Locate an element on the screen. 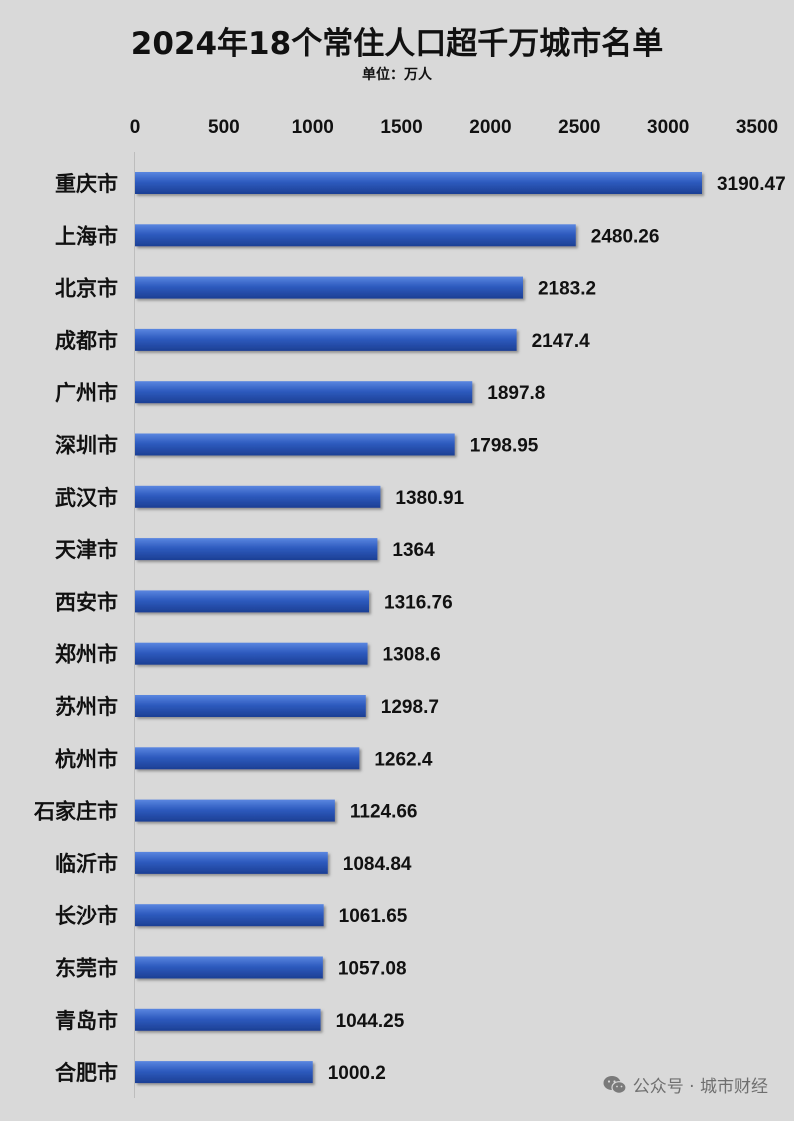 The height and width of the screenshot is (1121, 794). data-label: 1044.25 is located at coordinates (370, 1021).